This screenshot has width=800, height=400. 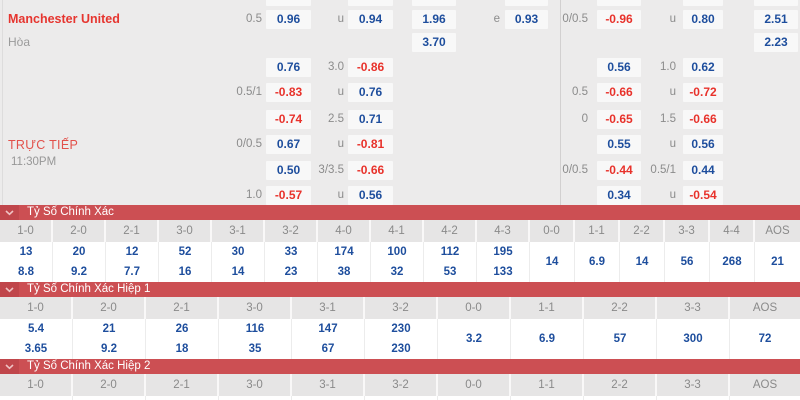 I want to click on score-odds-cell: 30 14, so click(x=238, y=262).